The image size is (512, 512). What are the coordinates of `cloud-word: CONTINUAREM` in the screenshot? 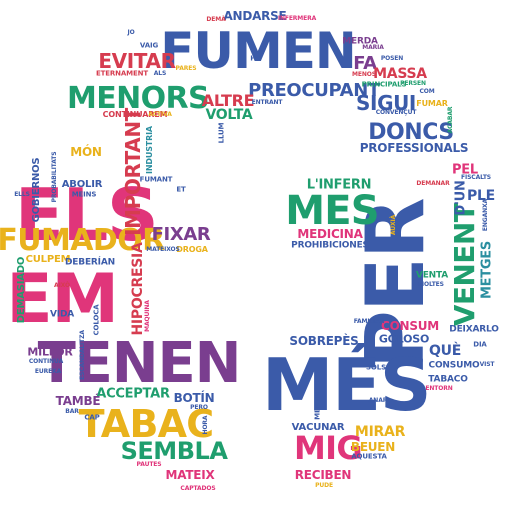 It's located at (135, 114).